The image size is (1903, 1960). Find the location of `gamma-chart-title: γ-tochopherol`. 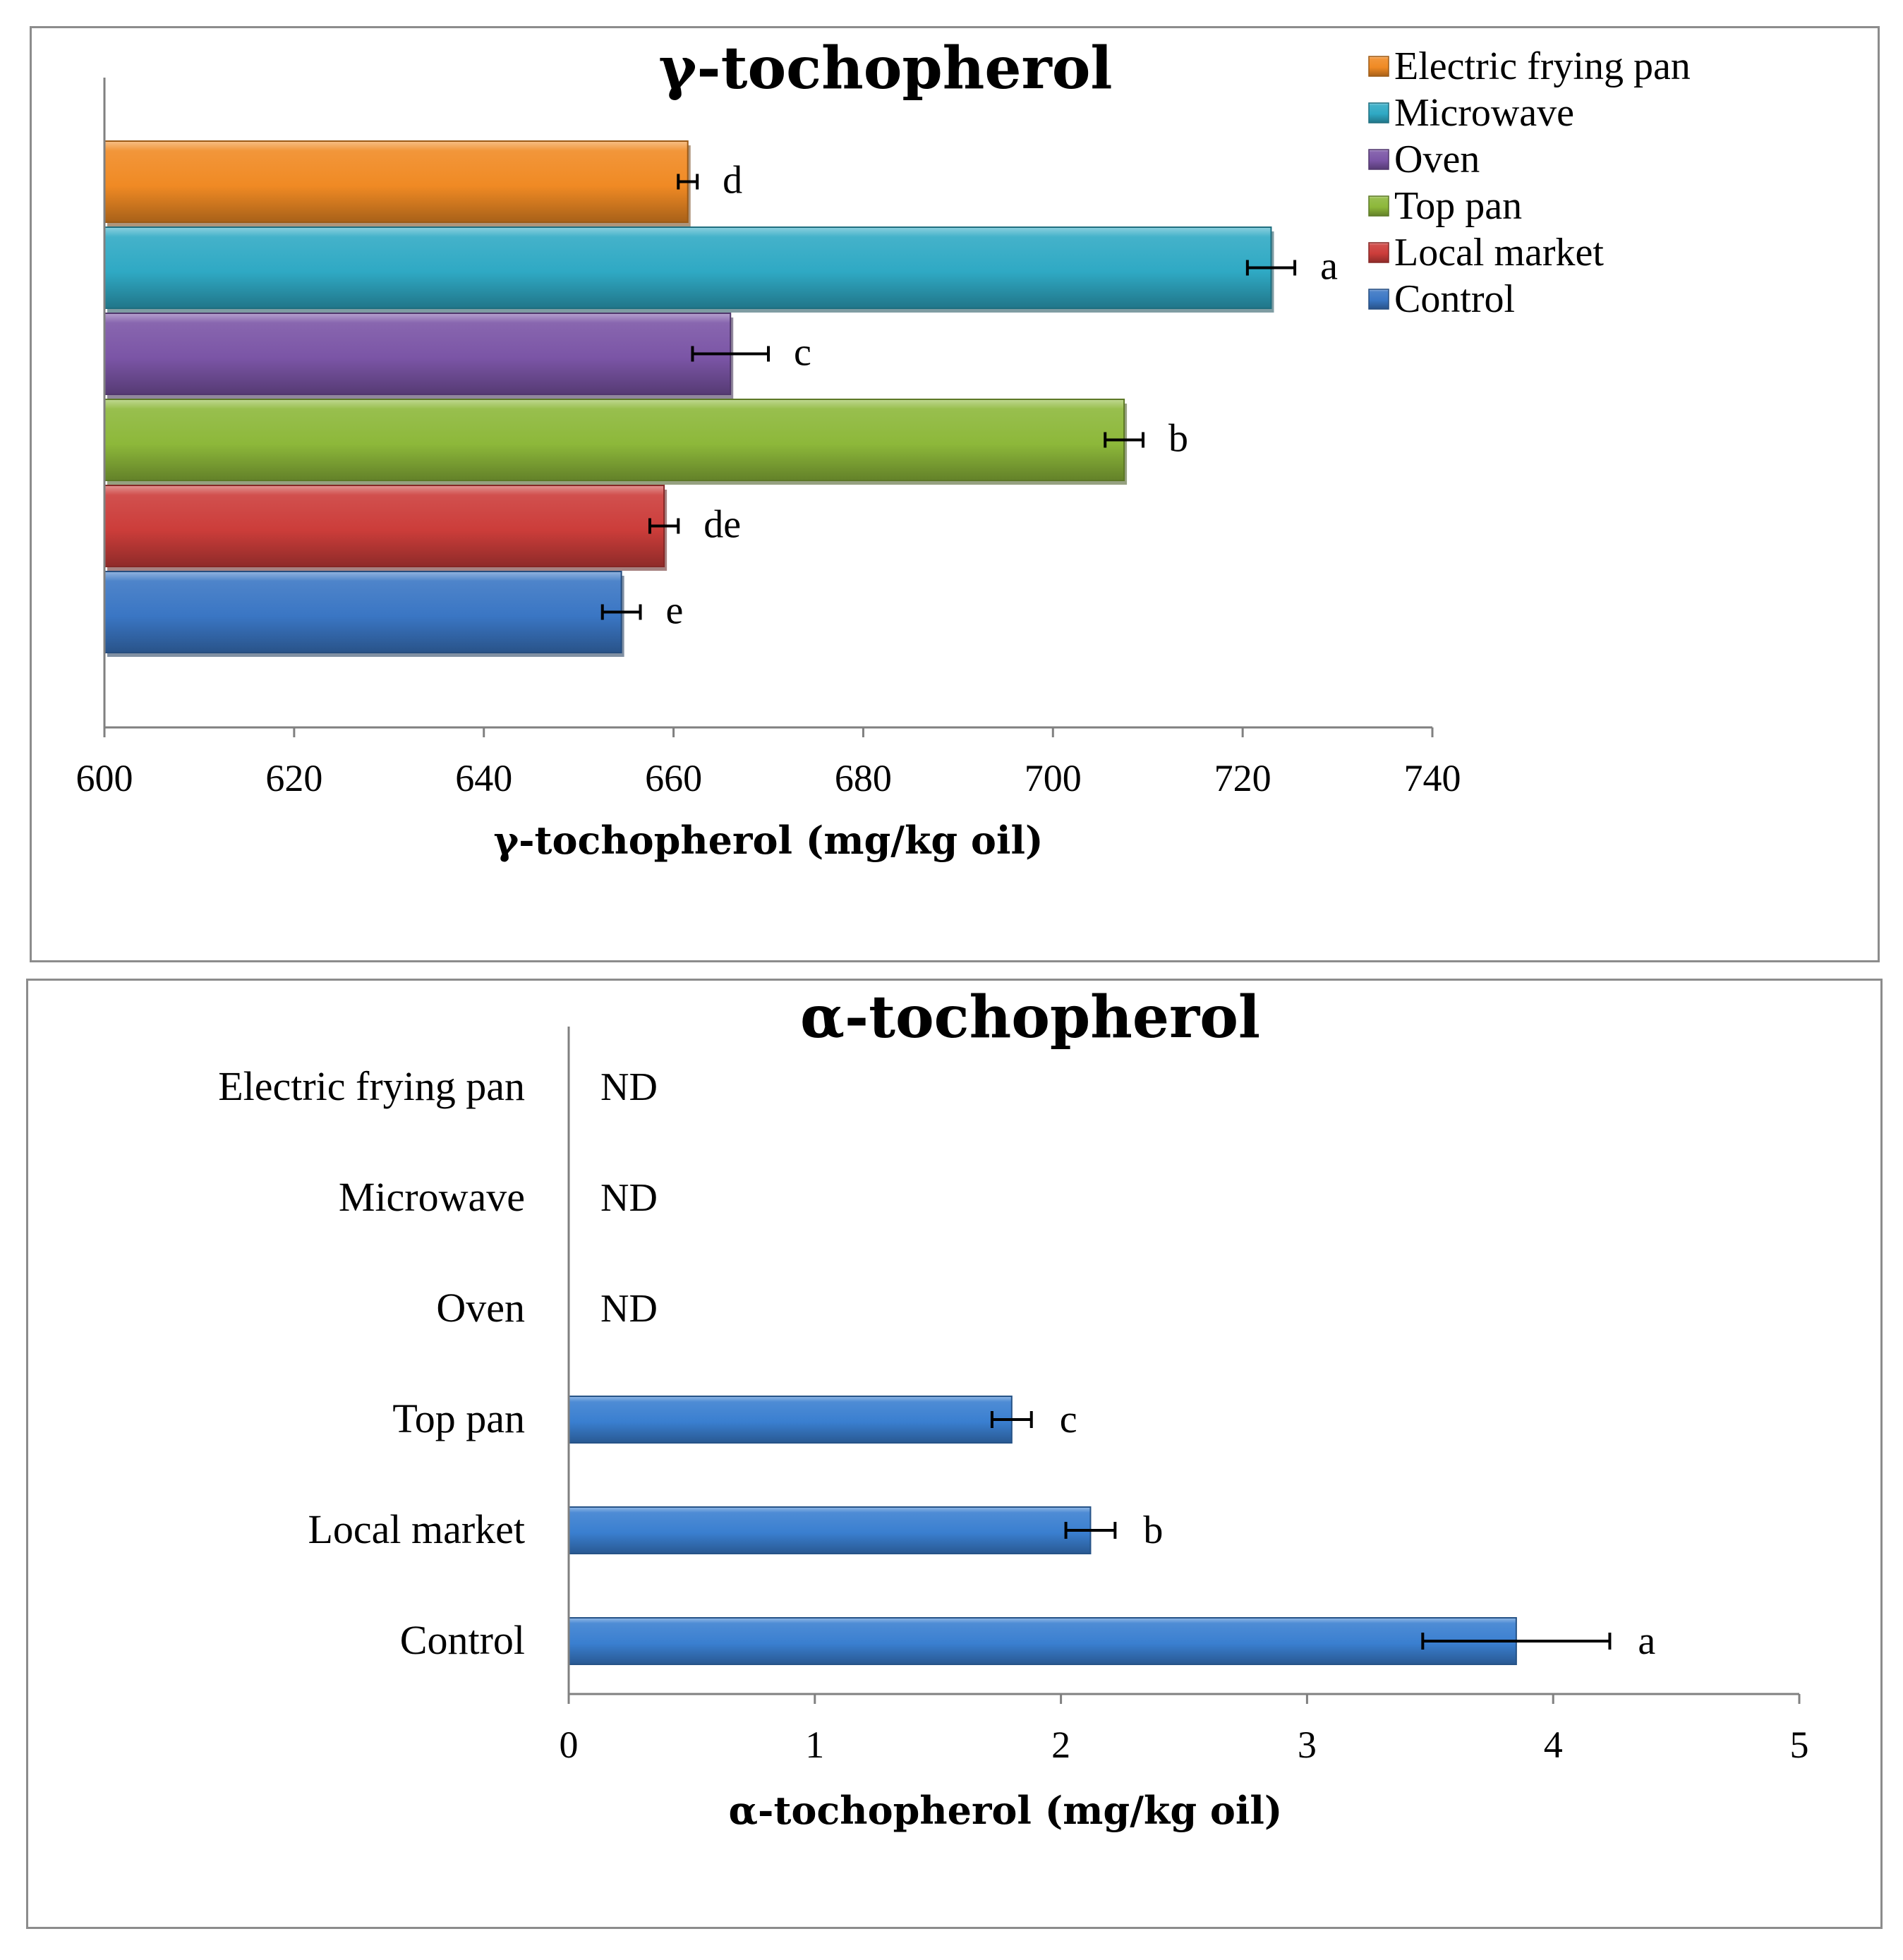

gamma-chart-title: γ-tochopherol is located at coordinates (885, 68).